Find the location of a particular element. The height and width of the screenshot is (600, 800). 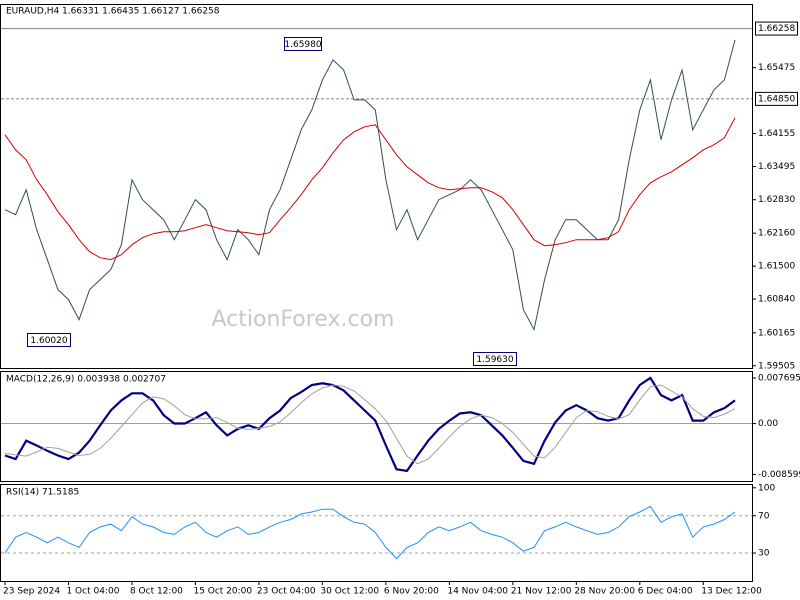

x-tick-label: 6 Dec 04:00 is located at coordinates (665, 592).